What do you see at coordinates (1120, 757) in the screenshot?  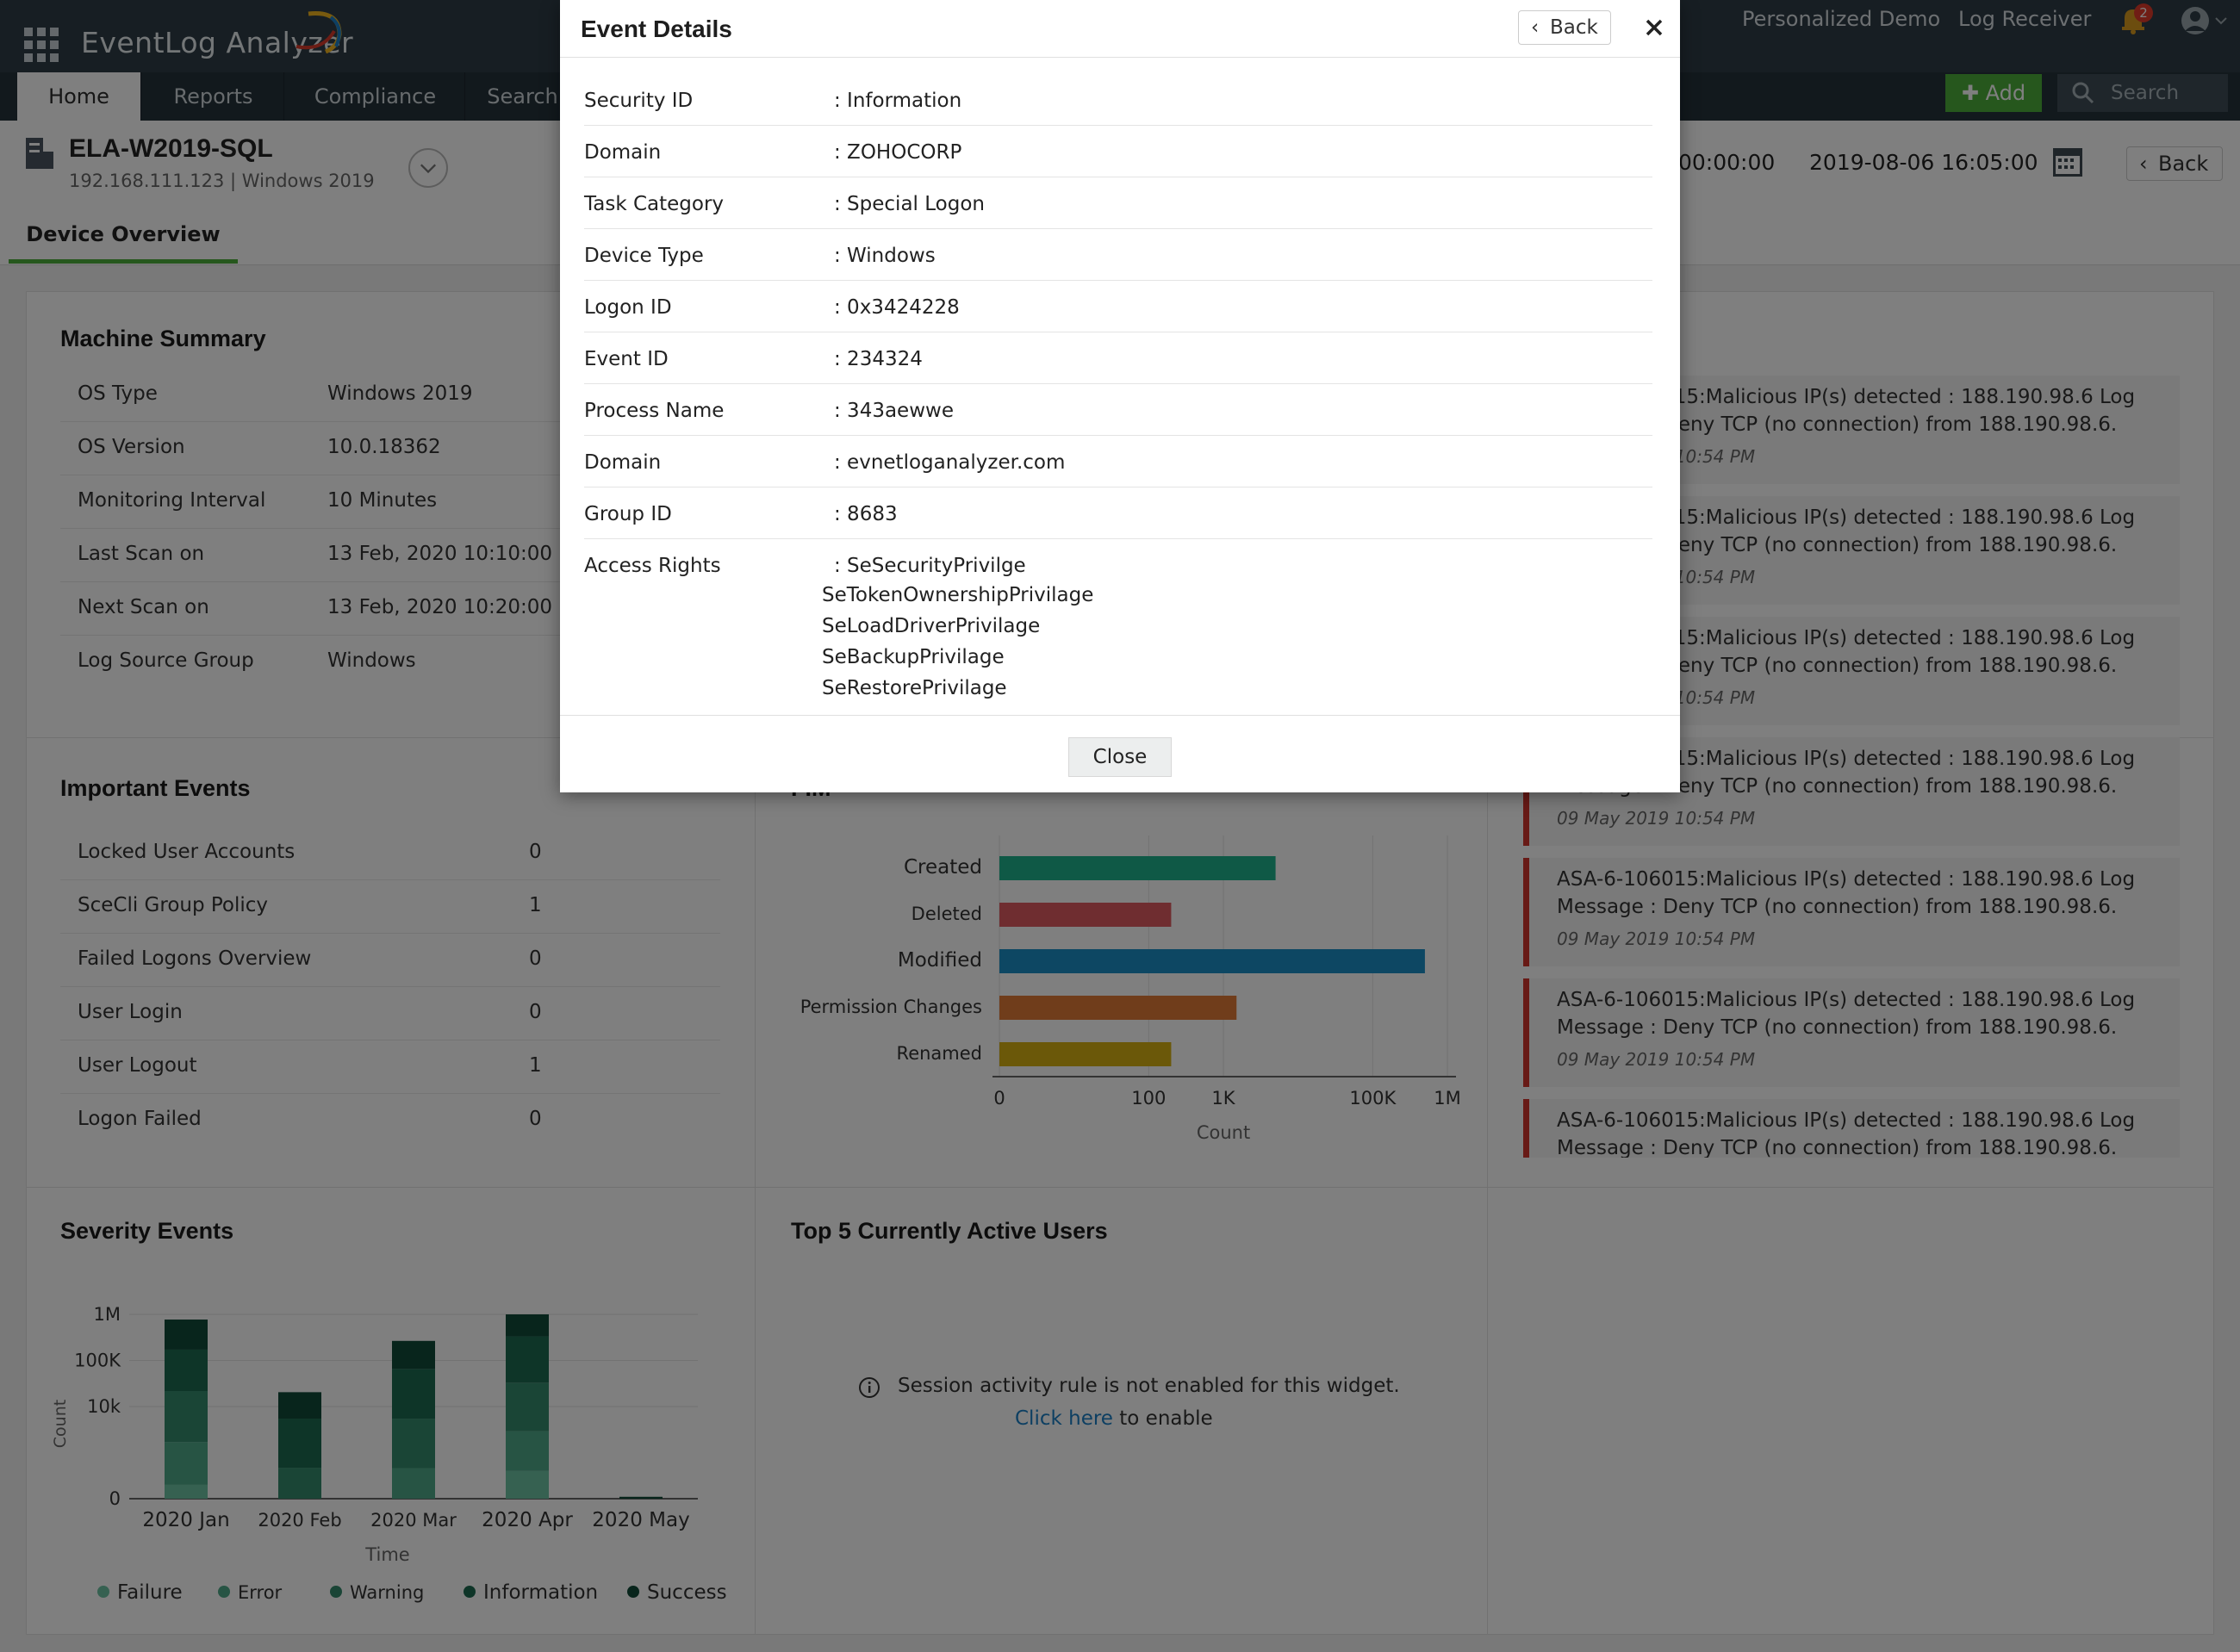 I see `close-button: Close` at bounding box center [1120, 757].